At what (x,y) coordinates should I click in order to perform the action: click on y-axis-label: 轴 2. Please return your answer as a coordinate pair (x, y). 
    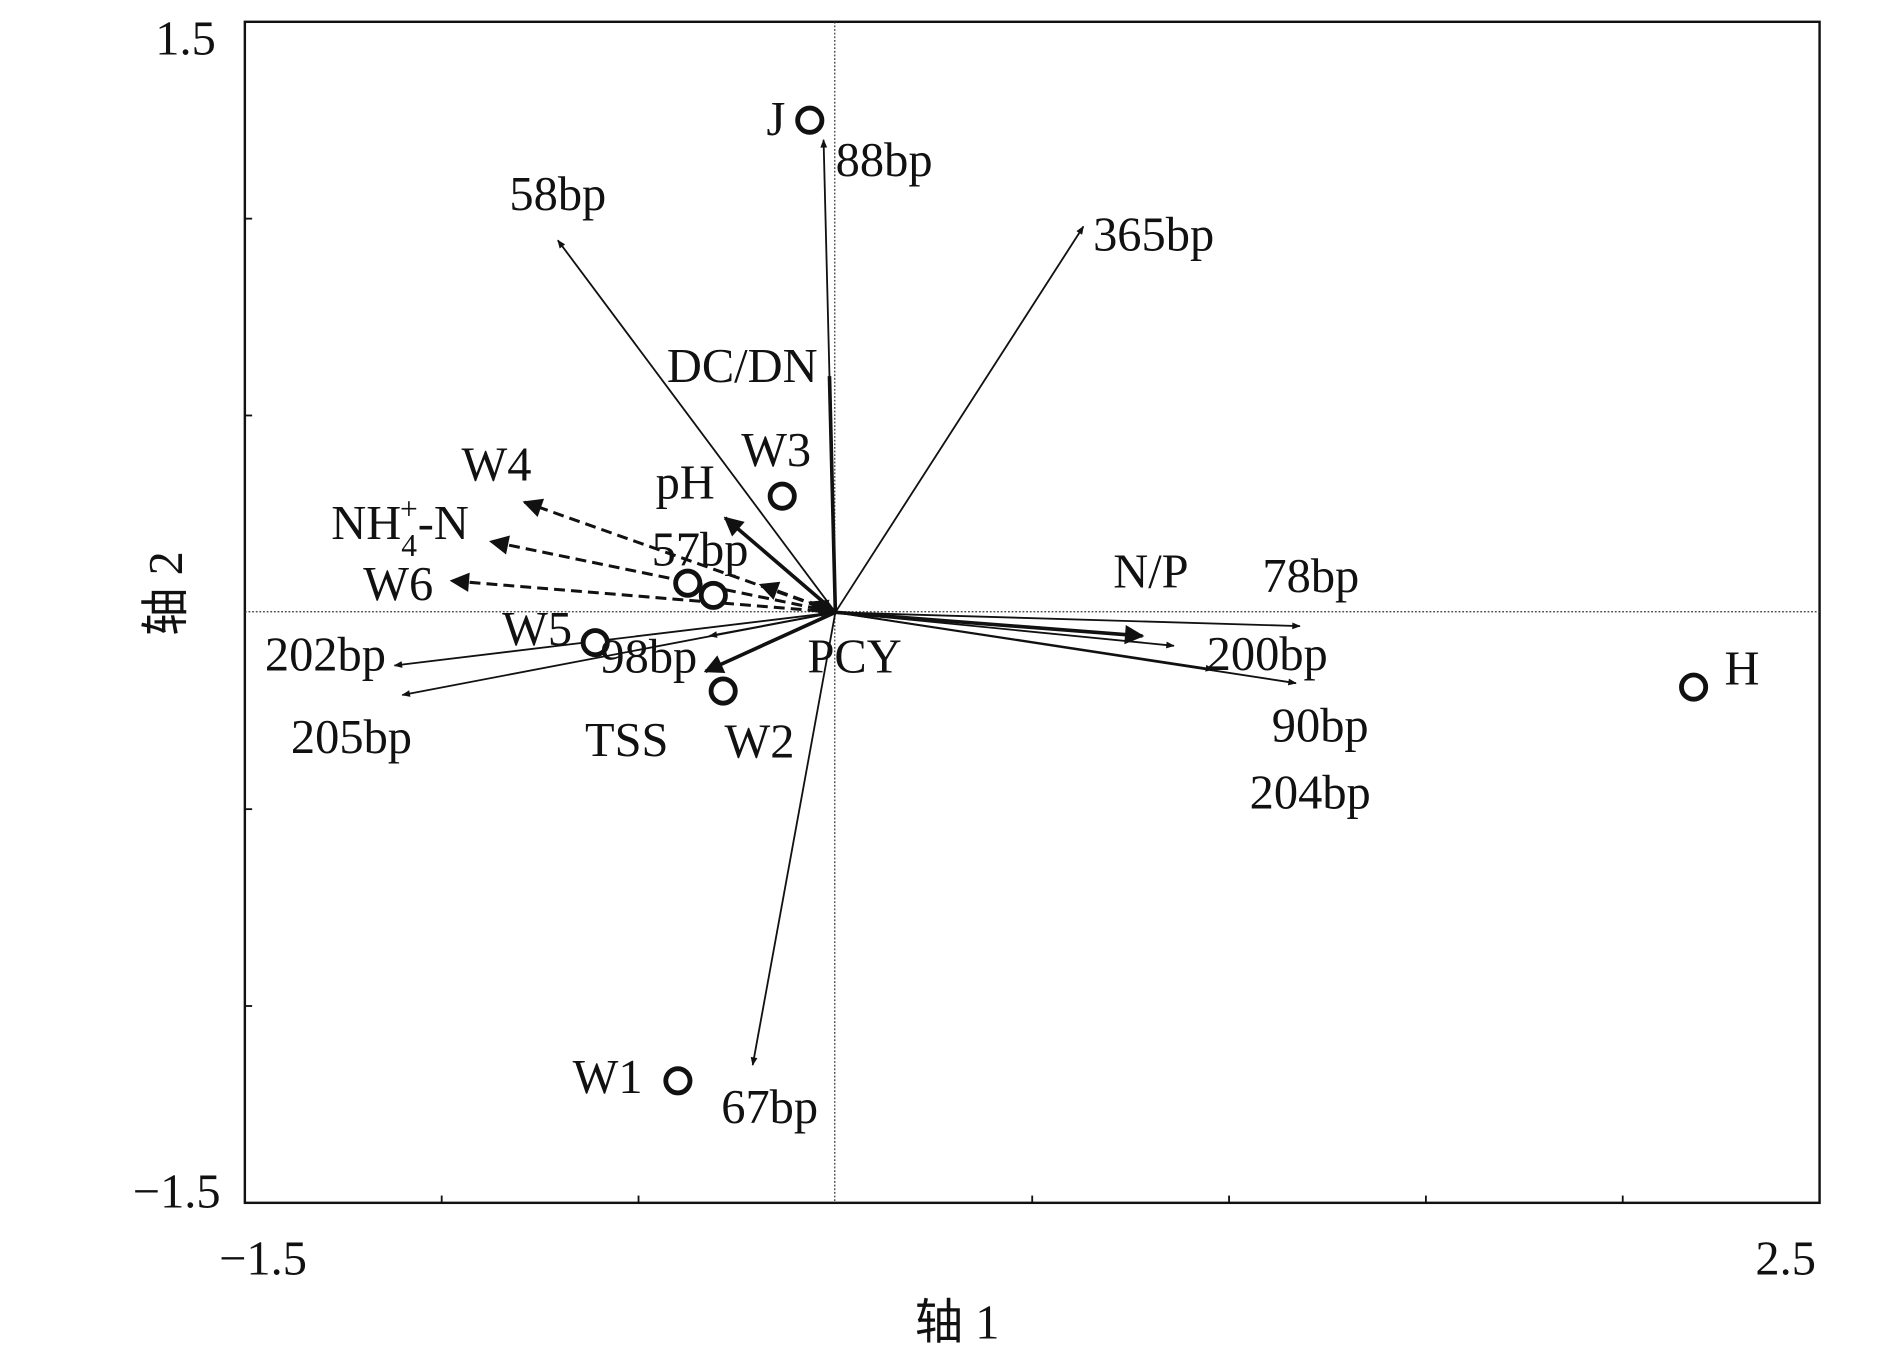
    Looking at the image, I should click on (166, 593).